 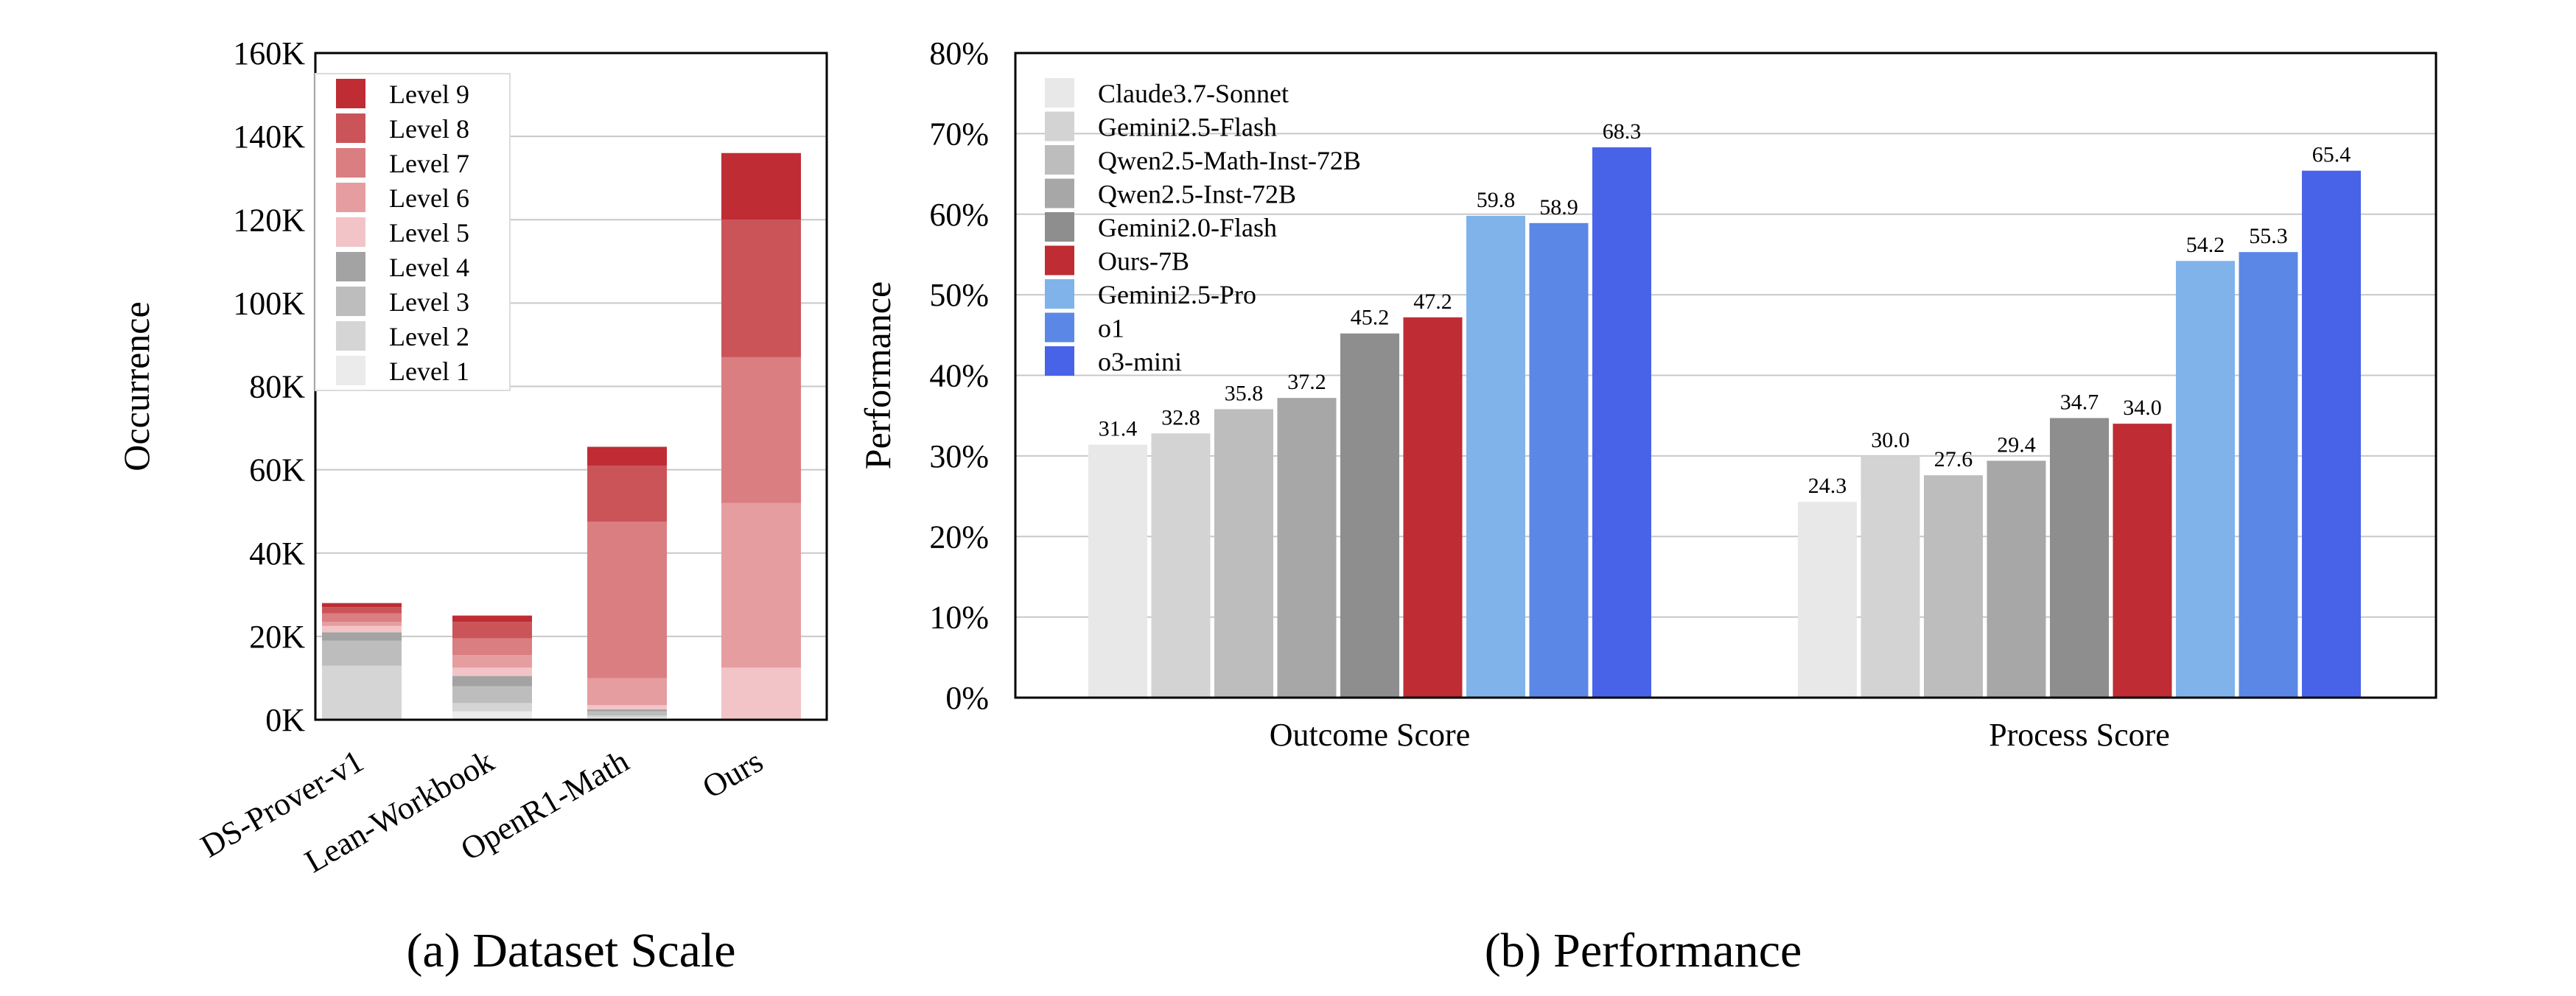 What do you see at coordinates (277, 554) in the screenshot?
I see `y-tick-label: 40K` at bounding box center [277, 554].